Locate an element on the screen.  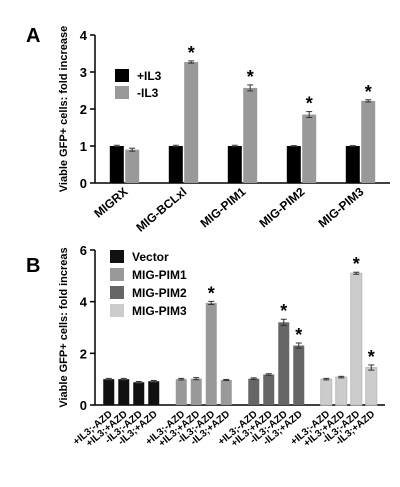
y-tick-label: 3 is located at coordinates (83, 72).